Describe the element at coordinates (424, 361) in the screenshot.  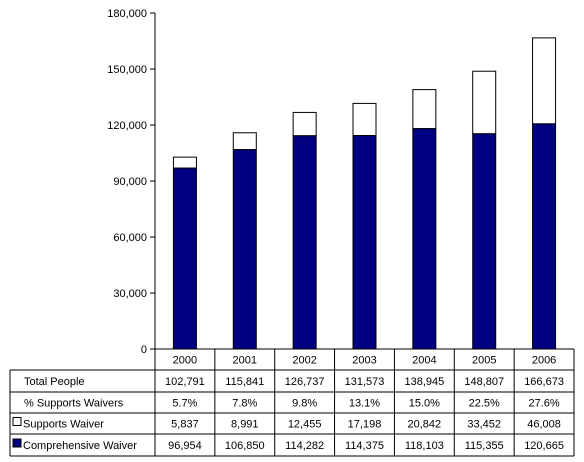
I see `category-label: 2004` at that location.